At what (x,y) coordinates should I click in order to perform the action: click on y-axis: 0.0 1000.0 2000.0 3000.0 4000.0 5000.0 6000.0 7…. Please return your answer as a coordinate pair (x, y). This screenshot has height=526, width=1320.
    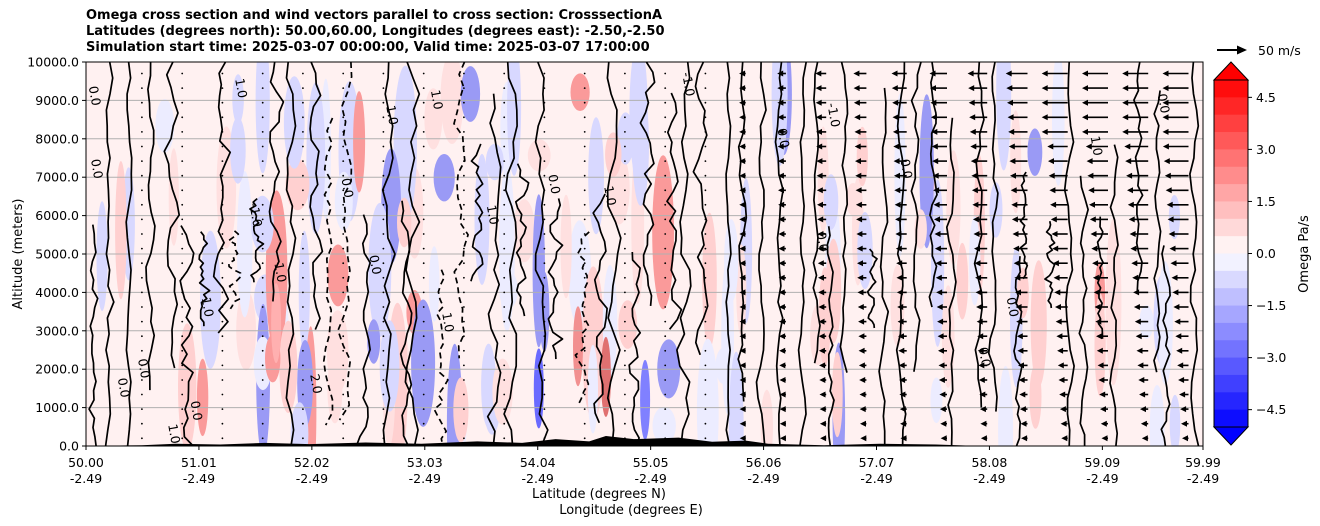
    Looking at the image, I should click on (56, 254).